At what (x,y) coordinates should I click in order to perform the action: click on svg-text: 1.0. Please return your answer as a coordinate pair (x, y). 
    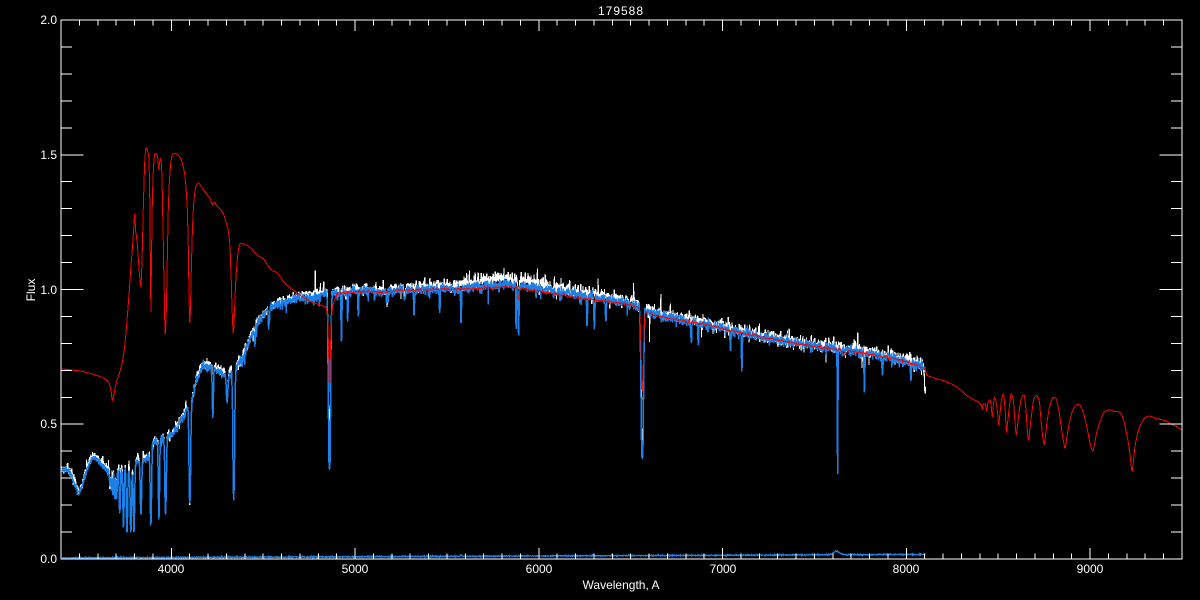
    Looking at the image, I should click on (48, 290).